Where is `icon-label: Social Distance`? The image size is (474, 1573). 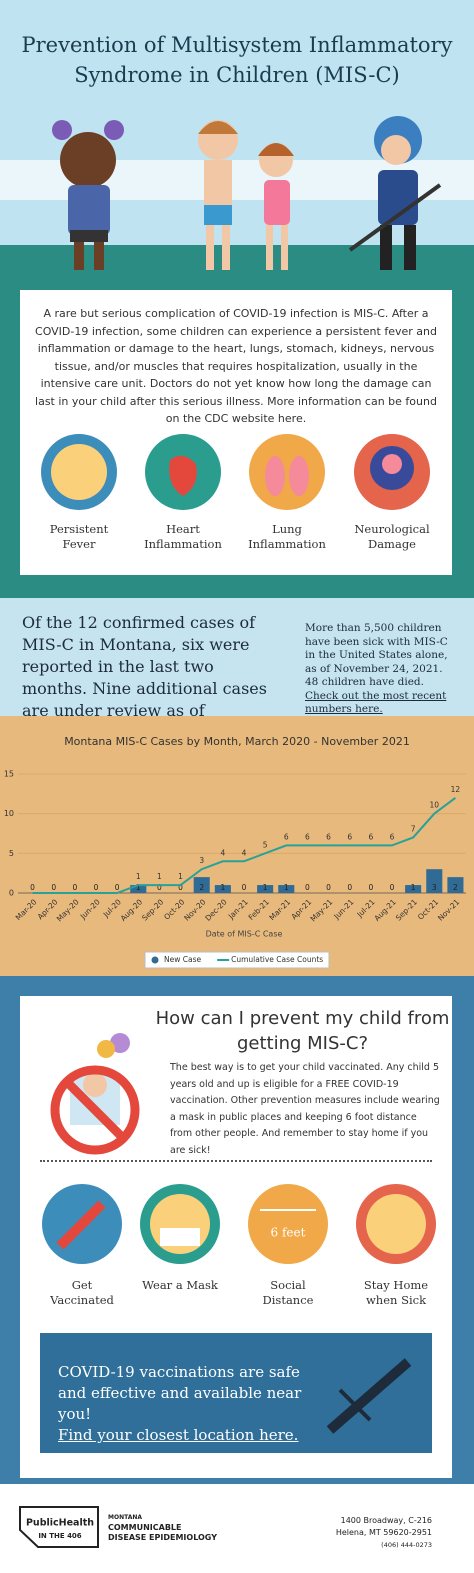
icon-label: Social Distance is located at coordinates (288, 1292).